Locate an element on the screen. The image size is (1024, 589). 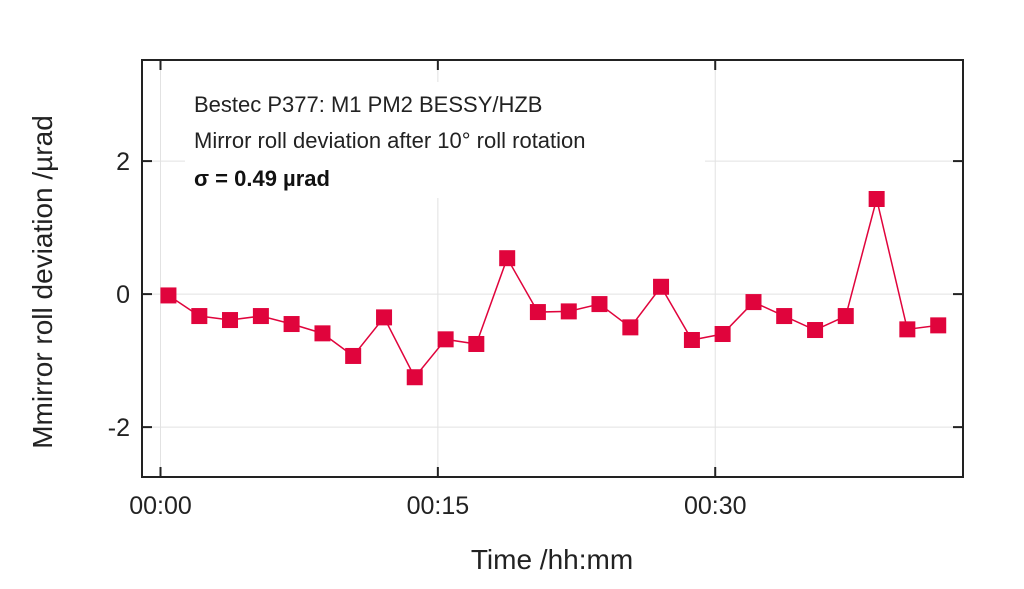
y-axis-label: Mmirror roll deviation /µrad is located at coordinates (42, 282).